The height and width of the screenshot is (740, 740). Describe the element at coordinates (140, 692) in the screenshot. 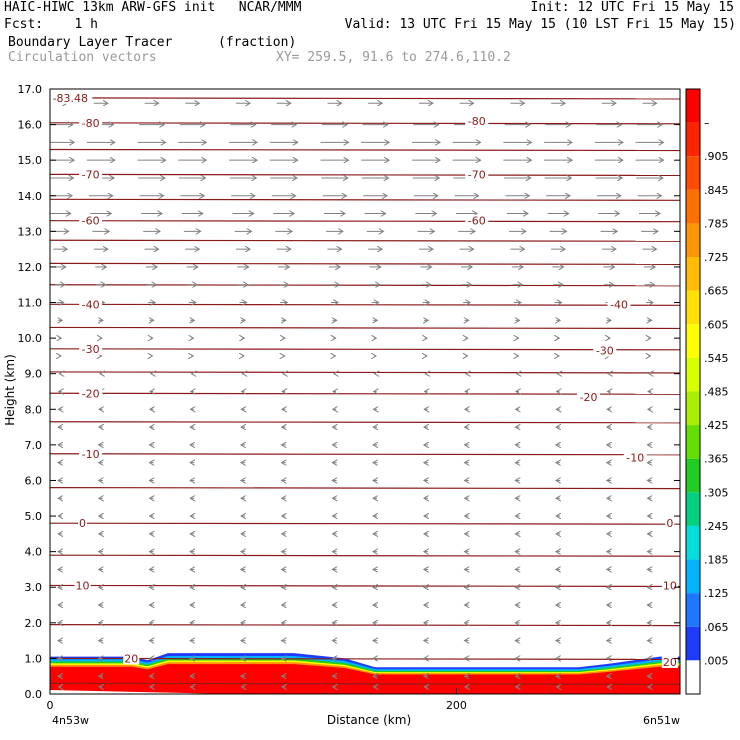

I see `terrain` at that location.